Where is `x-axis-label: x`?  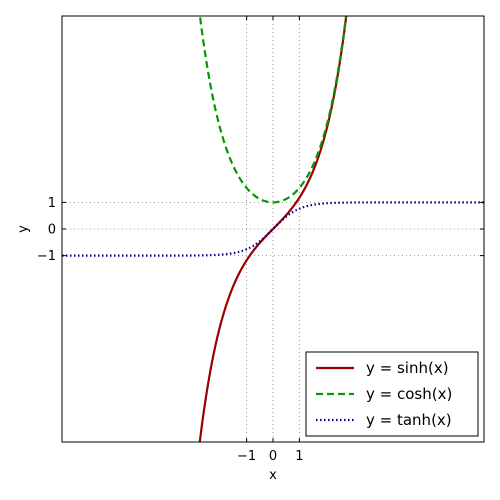 x-axis-label: x is located at coordinates (273, 475).